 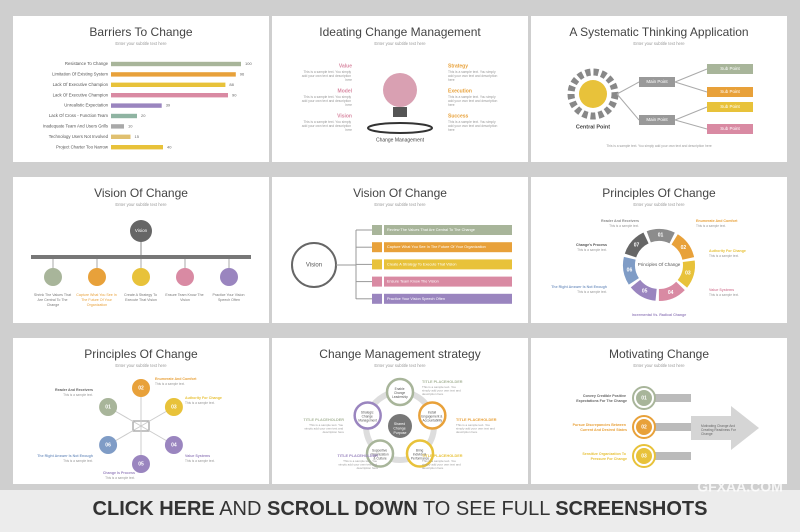 What do you see at coordinates (87, 63) in the screenshot?
I see `bar-label: Resistance To Change` at bounding box center [87, 63].